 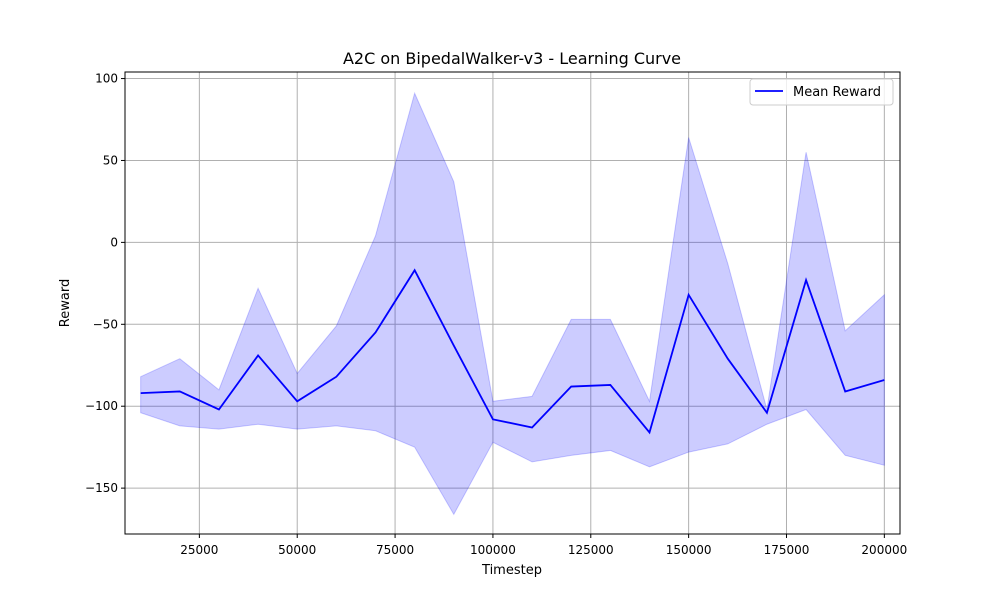 I want to click on x-tick-label: 200000, so click(x=884, y=550).